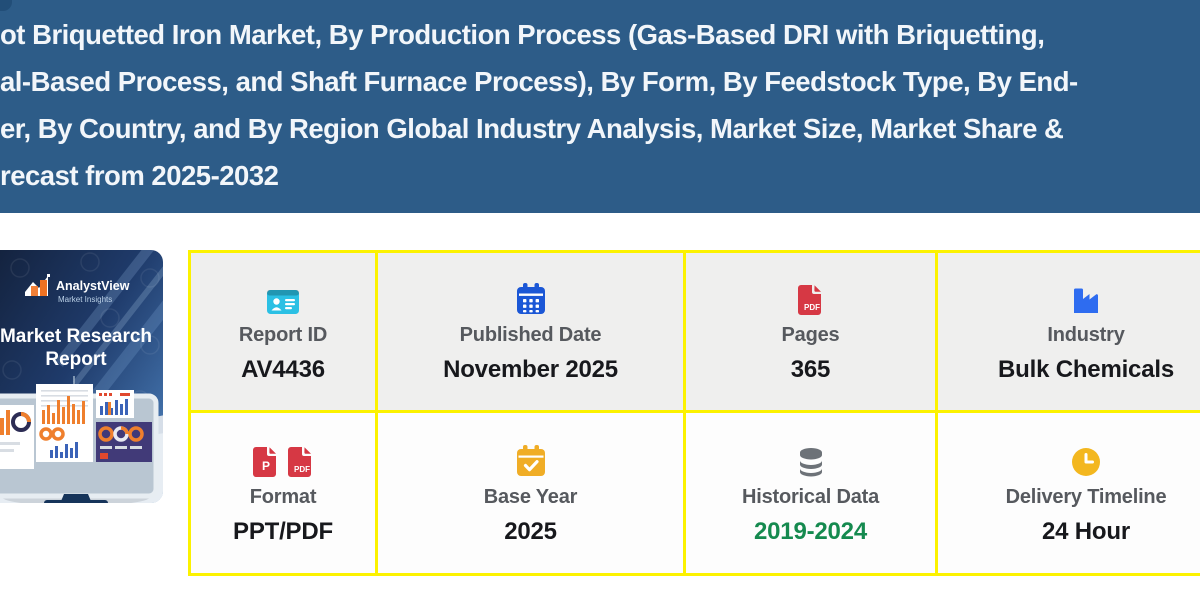 This screenshot has width=1200, height=600. I want to click on info-label: Delivery Timeline, so click(1086, 496).